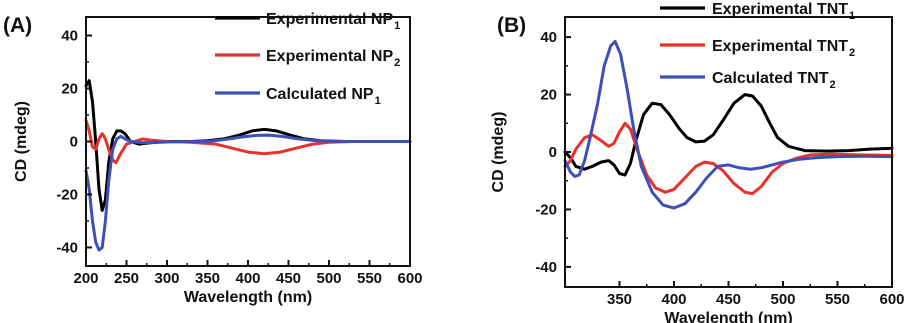 The image size is (917, 323). Describe the element at coordinates (511, 25) in the screenshot. I see `panel-label: (B)` at that location.